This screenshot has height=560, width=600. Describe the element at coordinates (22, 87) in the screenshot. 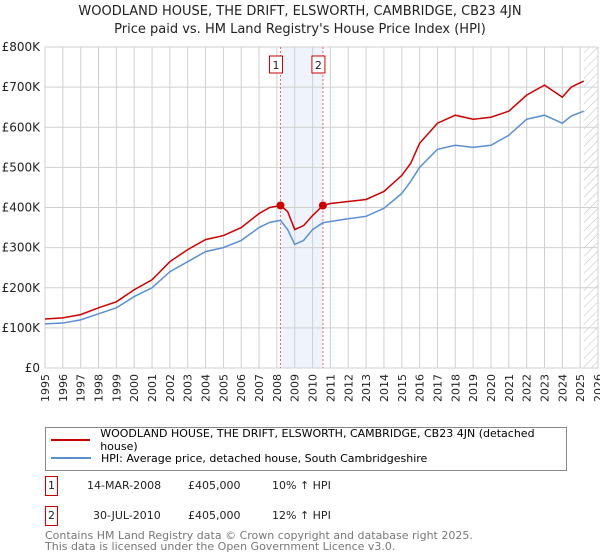

I see `y-tick-label: £700K` at that location.